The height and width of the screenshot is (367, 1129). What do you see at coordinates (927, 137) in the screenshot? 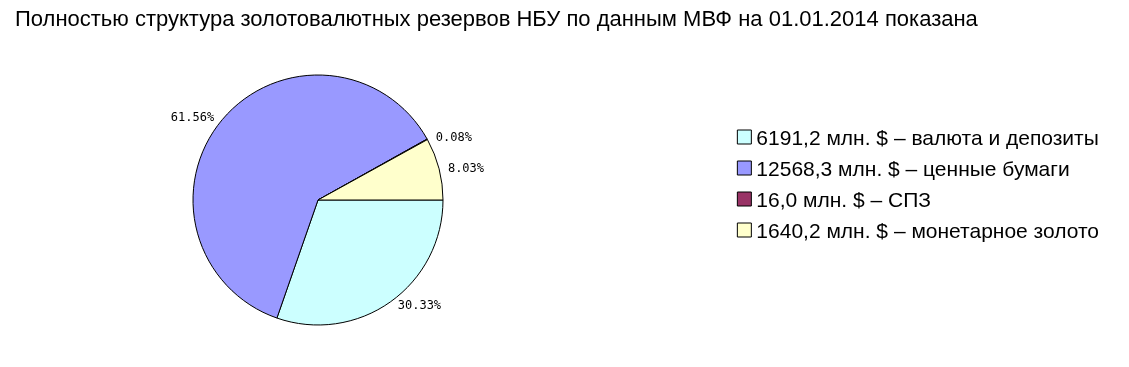
I see `legend-label: 6191,2 млн. $ – валюта и депозиты` at bounding box center [927, 137].